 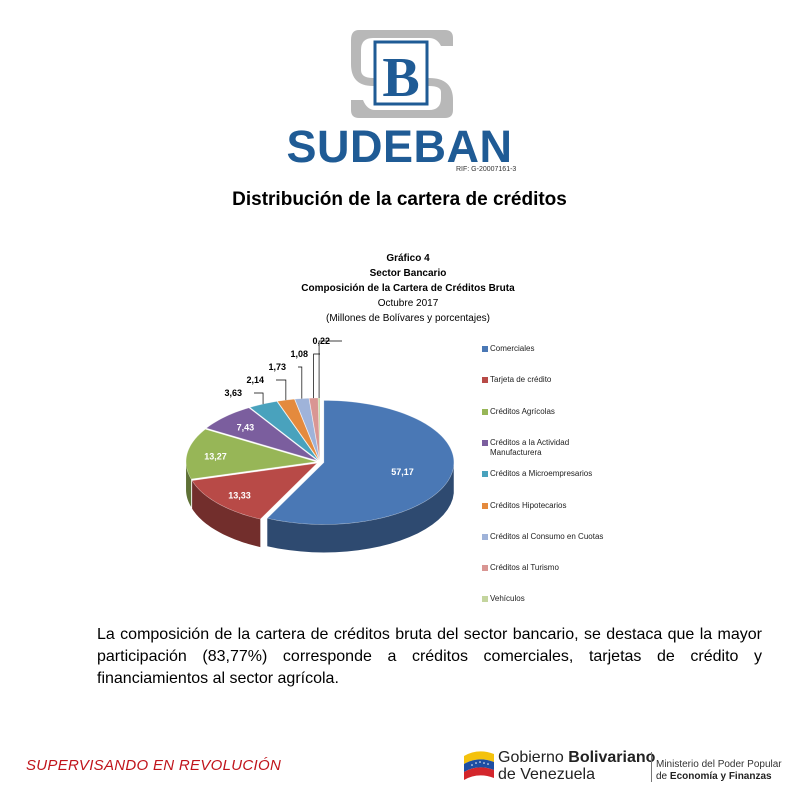 What do you see at coordinates (277, 367) in the screenshot?
I see `slice-value-label-6: 1,73` at bounding box center [277, 367].